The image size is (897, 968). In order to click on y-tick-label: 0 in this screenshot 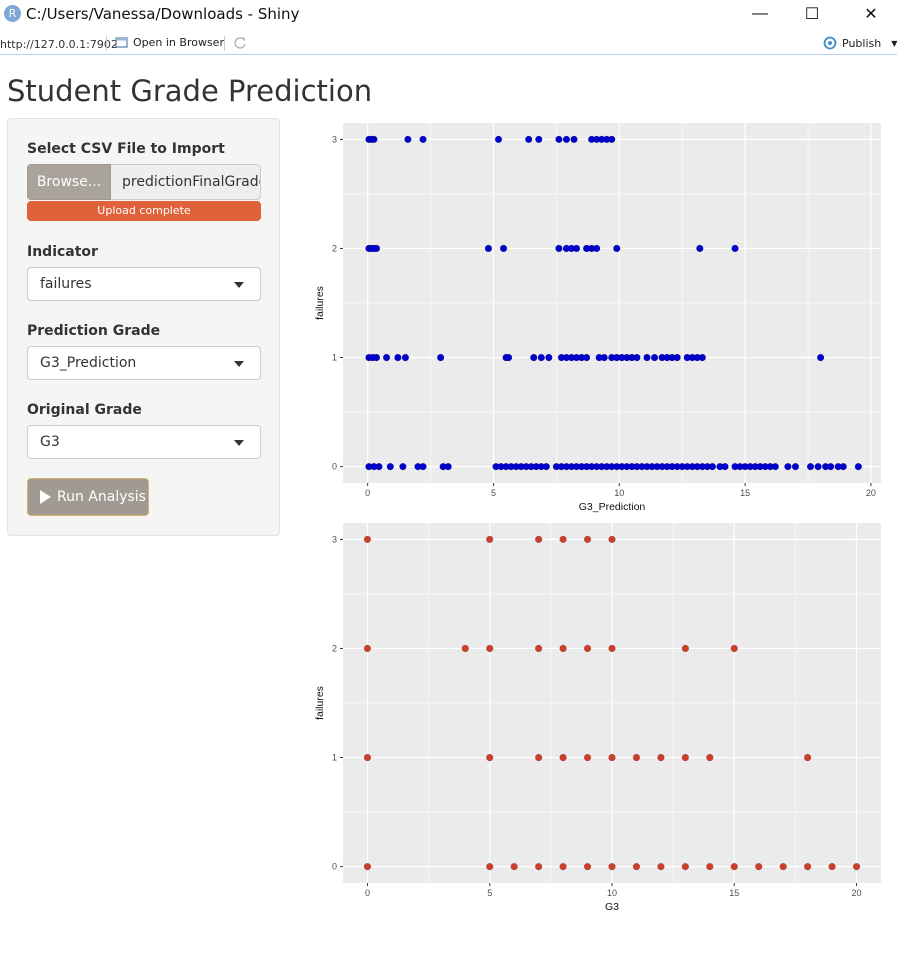, I will do `click(334, 867)`.